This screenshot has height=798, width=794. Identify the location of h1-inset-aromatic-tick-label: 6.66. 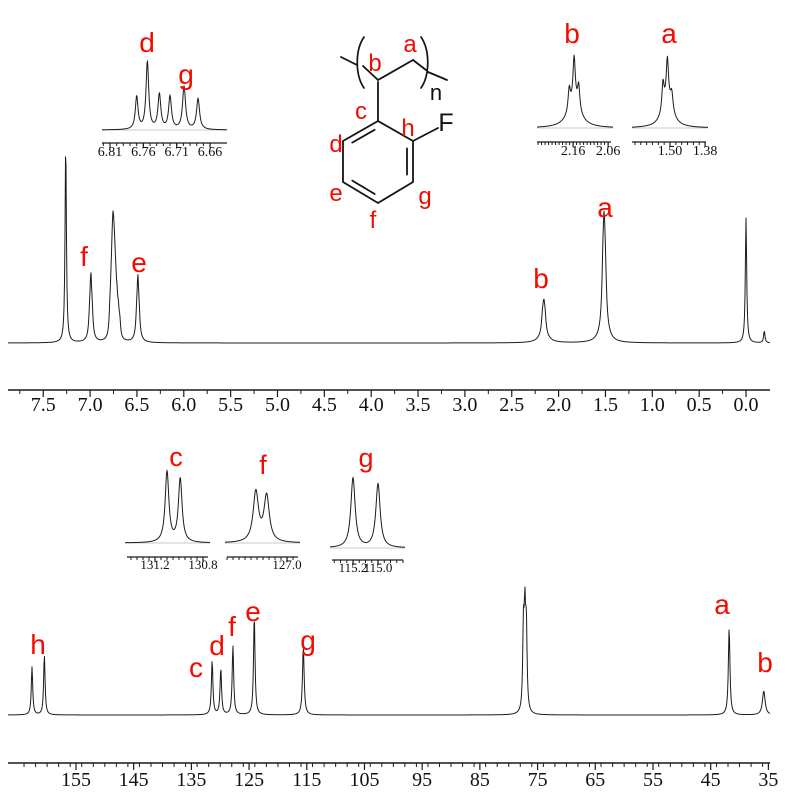
(210, 152).